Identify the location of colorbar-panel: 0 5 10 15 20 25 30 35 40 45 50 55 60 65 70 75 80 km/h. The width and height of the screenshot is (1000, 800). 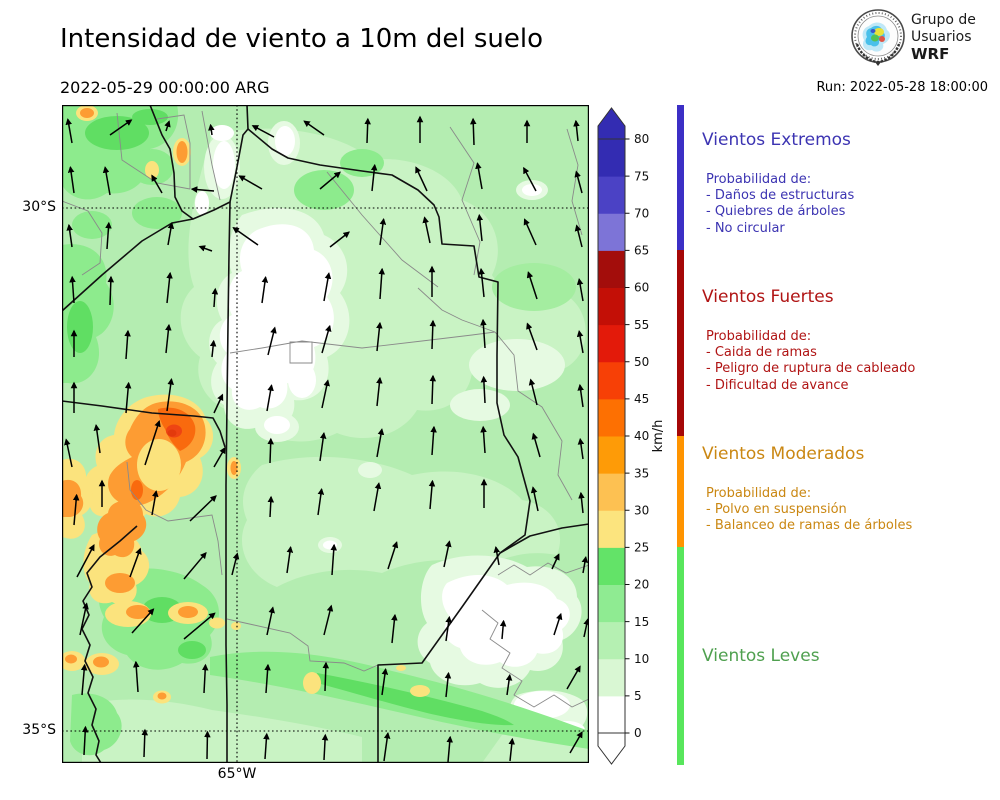
(640, 447).